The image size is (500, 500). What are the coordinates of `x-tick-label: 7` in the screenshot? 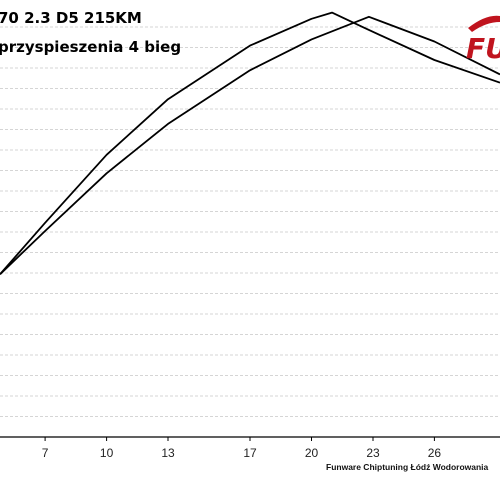 It's located at (45, 453).